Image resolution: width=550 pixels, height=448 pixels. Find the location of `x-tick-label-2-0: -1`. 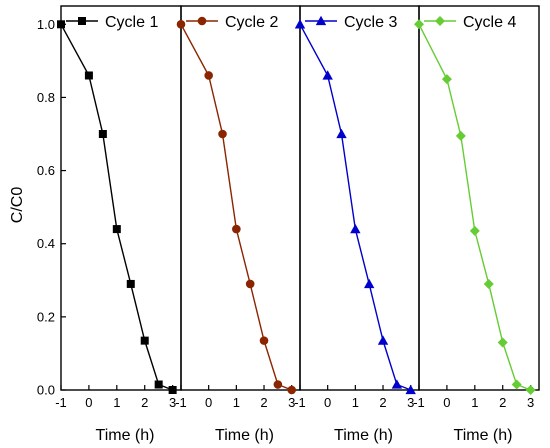

x-tick-label-2-0: -1 is located at coordinates (181, 402).